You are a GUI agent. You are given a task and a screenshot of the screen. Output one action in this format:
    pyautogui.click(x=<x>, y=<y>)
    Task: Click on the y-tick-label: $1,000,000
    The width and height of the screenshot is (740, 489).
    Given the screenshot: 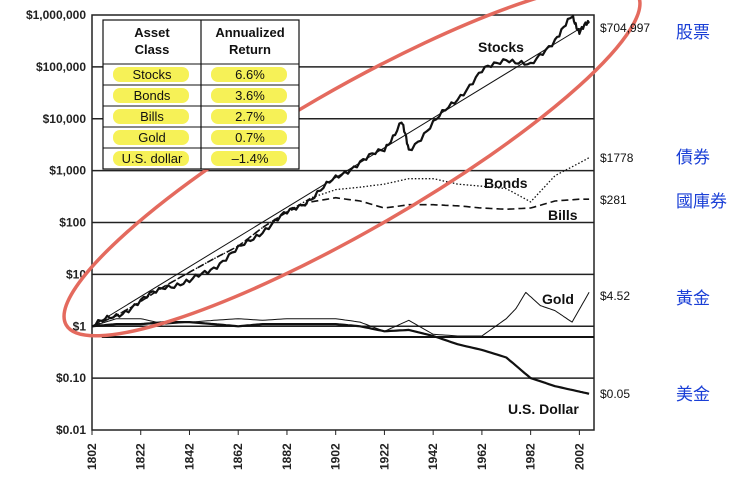 What is the action you would take?
    pyautogui.click(x=56, y=15)
    